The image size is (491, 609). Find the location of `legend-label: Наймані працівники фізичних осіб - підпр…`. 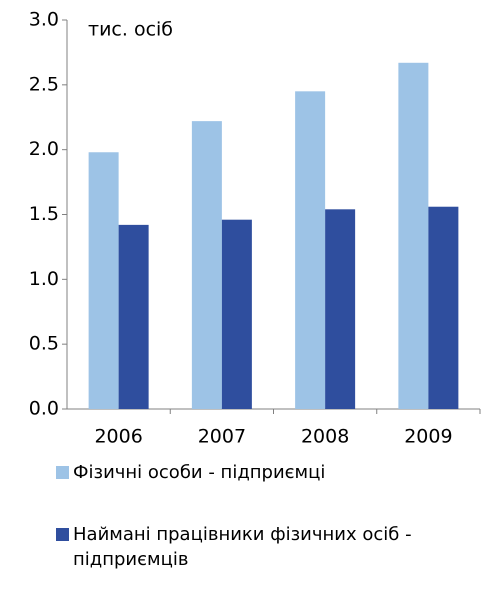

legend-label: Наймані працівники фізичних осіб - підпр… is located at coordinates (242, 547).